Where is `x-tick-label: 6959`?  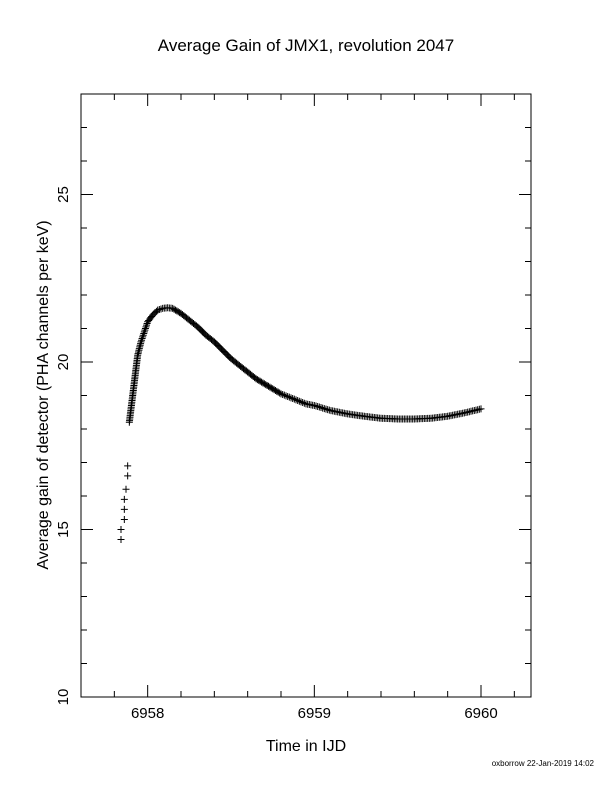 x-tick-label: 6959 is located at coordinates (314, 713).